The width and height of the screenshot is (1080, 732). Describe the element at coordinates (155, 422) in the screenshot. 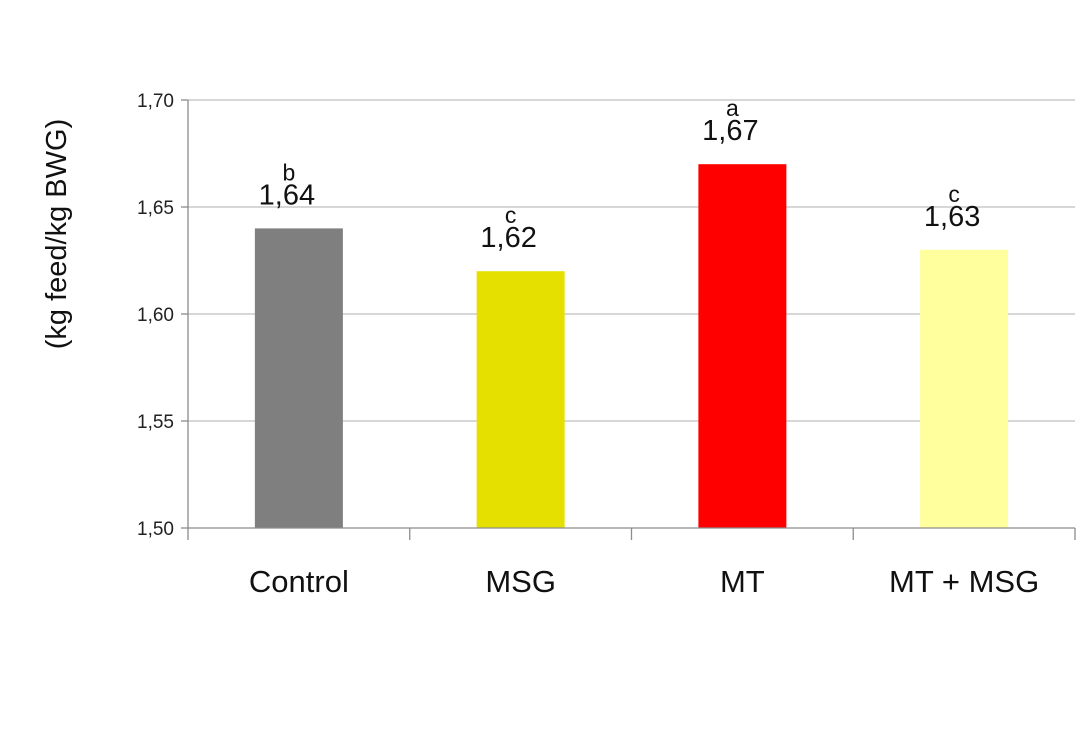

I see `y-tick-label: 1,55` at that location.